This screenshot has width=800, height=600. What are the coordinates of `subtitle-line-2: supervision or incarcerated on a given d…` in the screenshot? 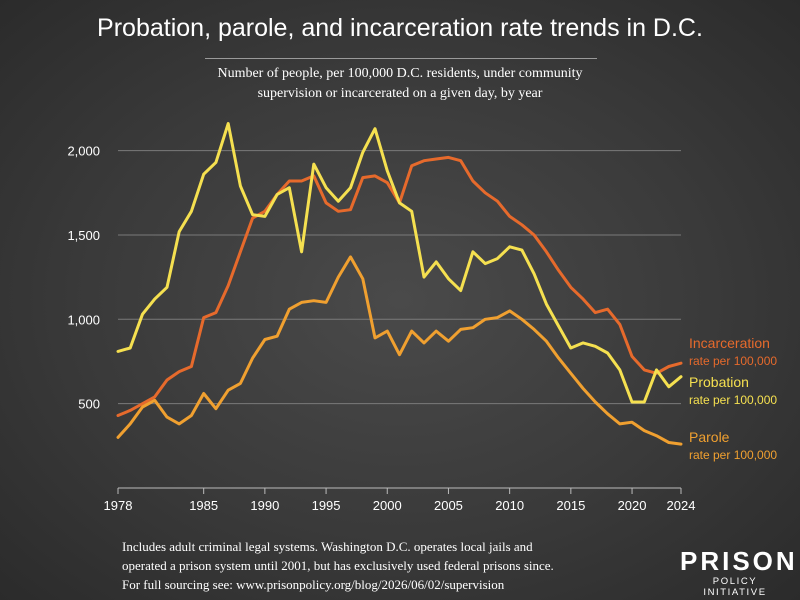 It's located at (400, 93).